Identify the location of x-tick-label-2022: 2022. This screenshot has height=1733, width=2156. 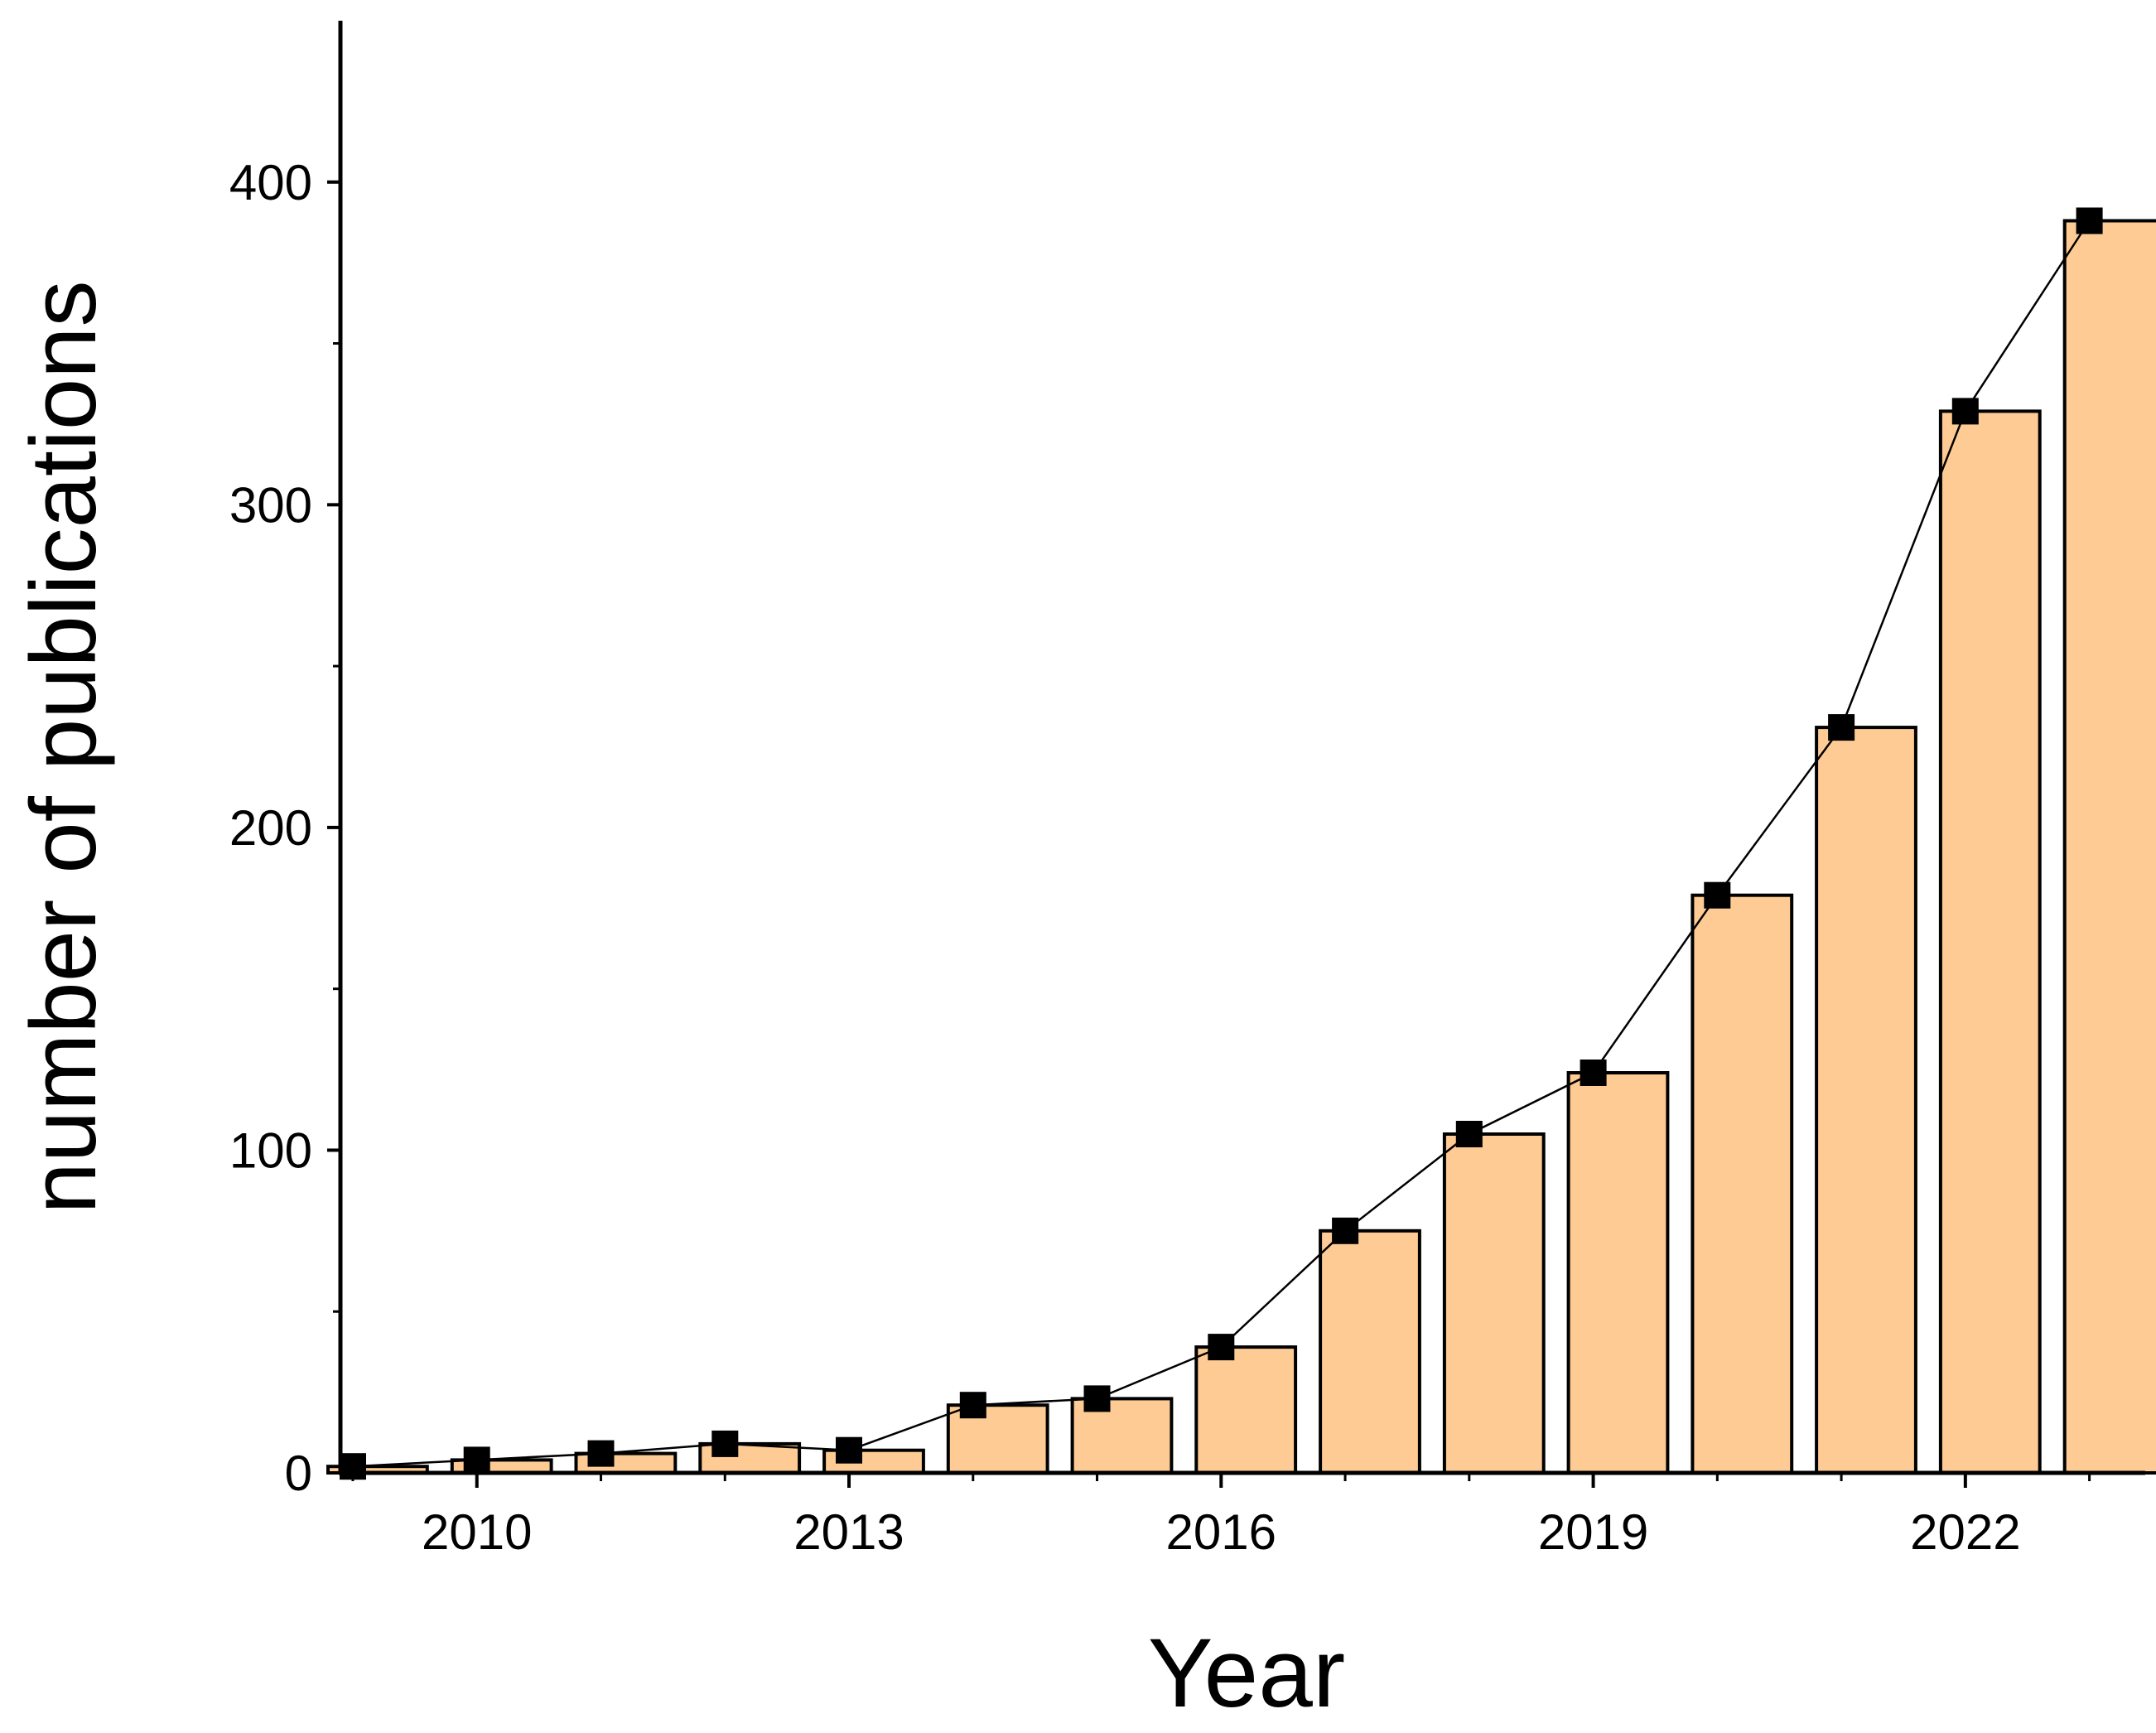
(1965, 1532).